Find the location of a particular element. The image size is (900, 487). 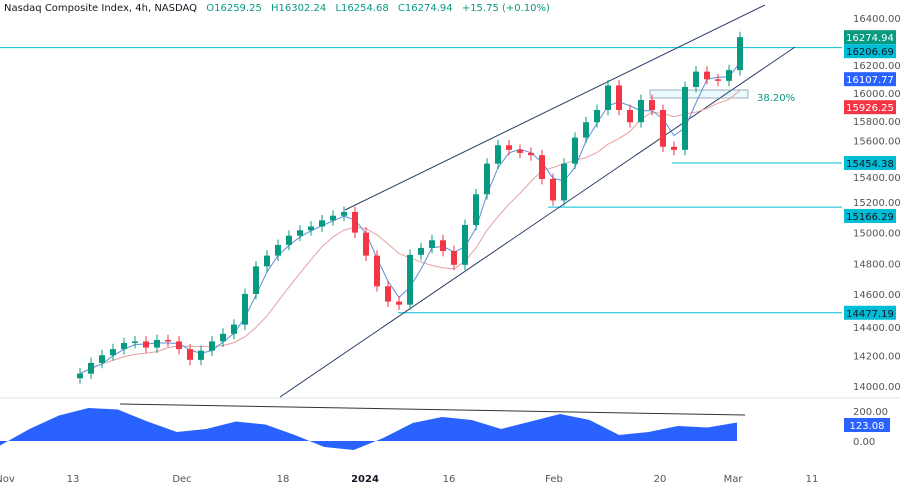

price-tick: 14400.00 is located at coordinates (876, 328).